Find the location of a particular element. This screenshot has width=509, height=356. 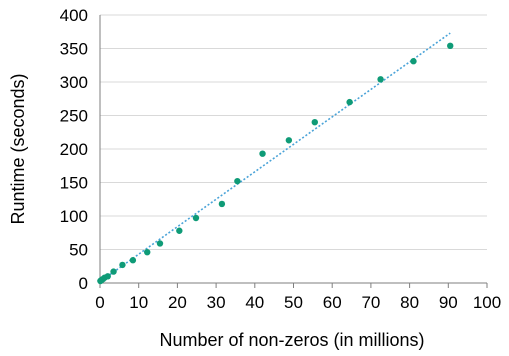

y-tick-label-350: 350 is located at coordinates (74, 49).